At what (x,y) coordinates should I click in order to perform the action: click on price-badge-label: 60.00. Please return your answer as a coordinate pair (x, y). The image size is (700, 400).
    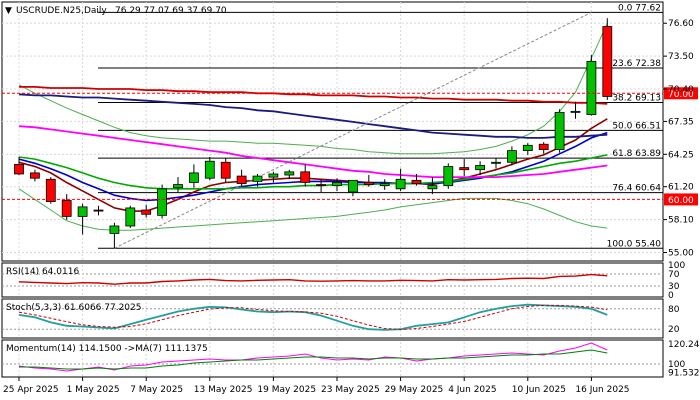
    Looking at the image, I should click on (681, 201).